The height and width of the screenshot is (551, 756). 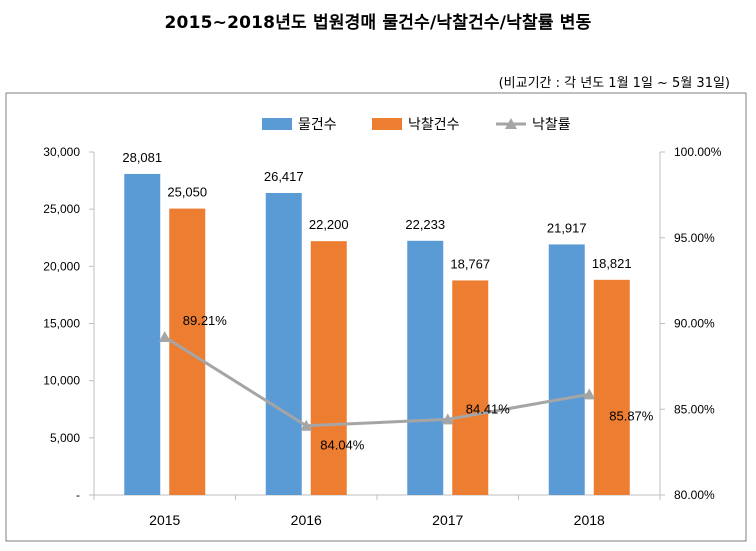 What do you see at coordinates (470, 263) in the screenshot?
I see `bar-data-label: 18,767` at bounding box center [470, 263].